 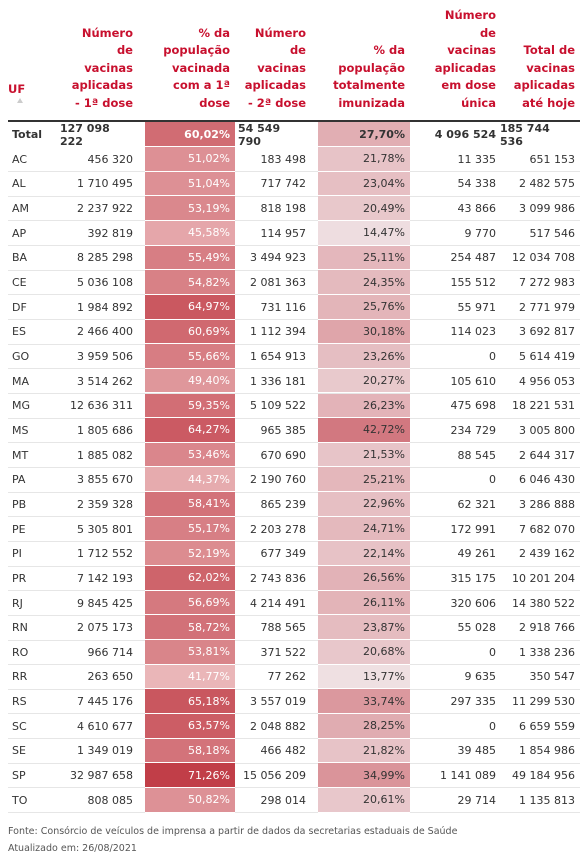 I want to click on value: 263 650, so click(x=110, y=677).